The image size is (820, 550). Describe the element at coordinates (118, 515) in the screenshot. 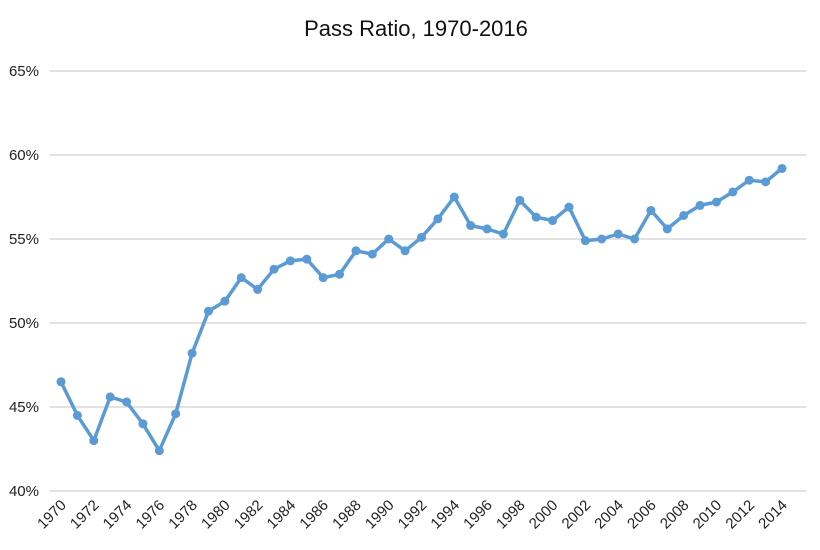

I see `x-tick-label: 1974` at that location.